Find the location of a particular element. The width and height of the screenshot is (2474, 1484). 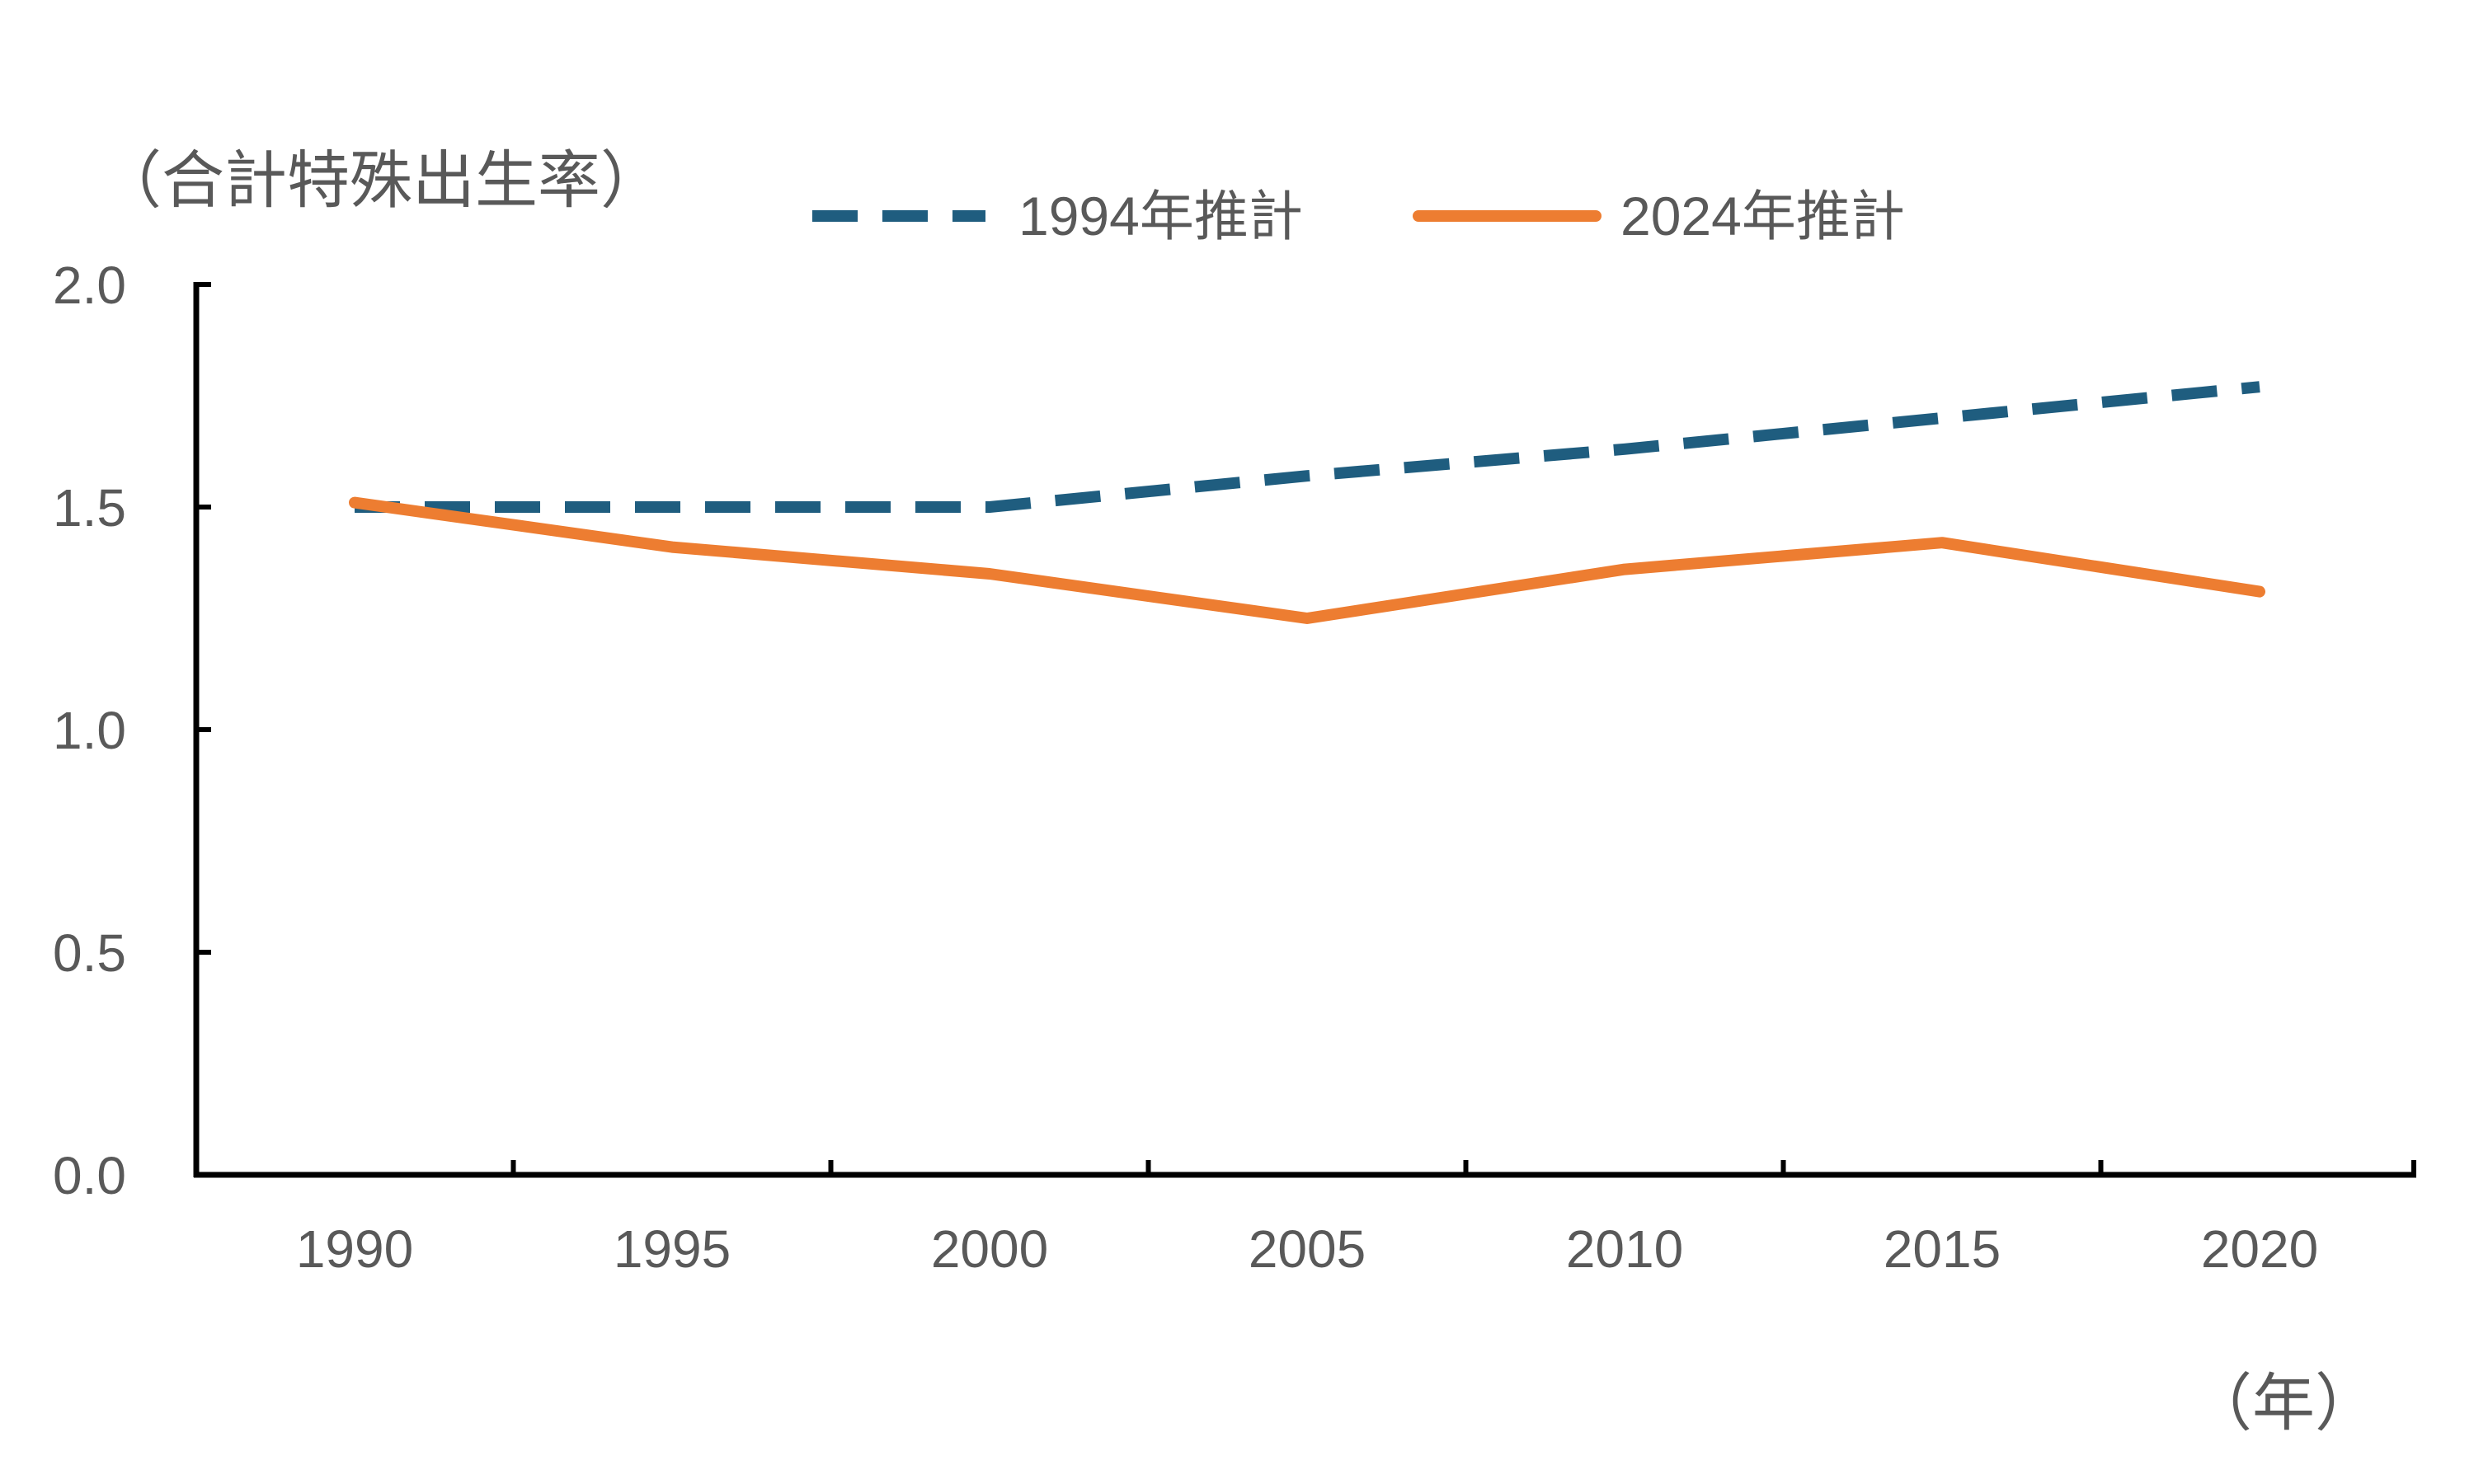

x-tick-label: 2020 is located at coordinates (2259, 1249).